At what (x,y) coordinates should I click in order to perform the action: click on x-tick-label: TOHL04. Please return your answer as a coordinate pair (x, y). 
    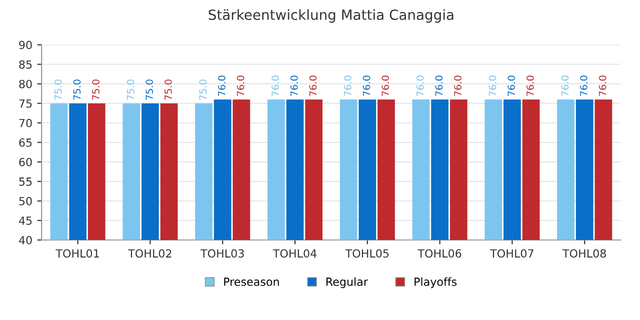
    Looking at the image, I should click on (294, 253).